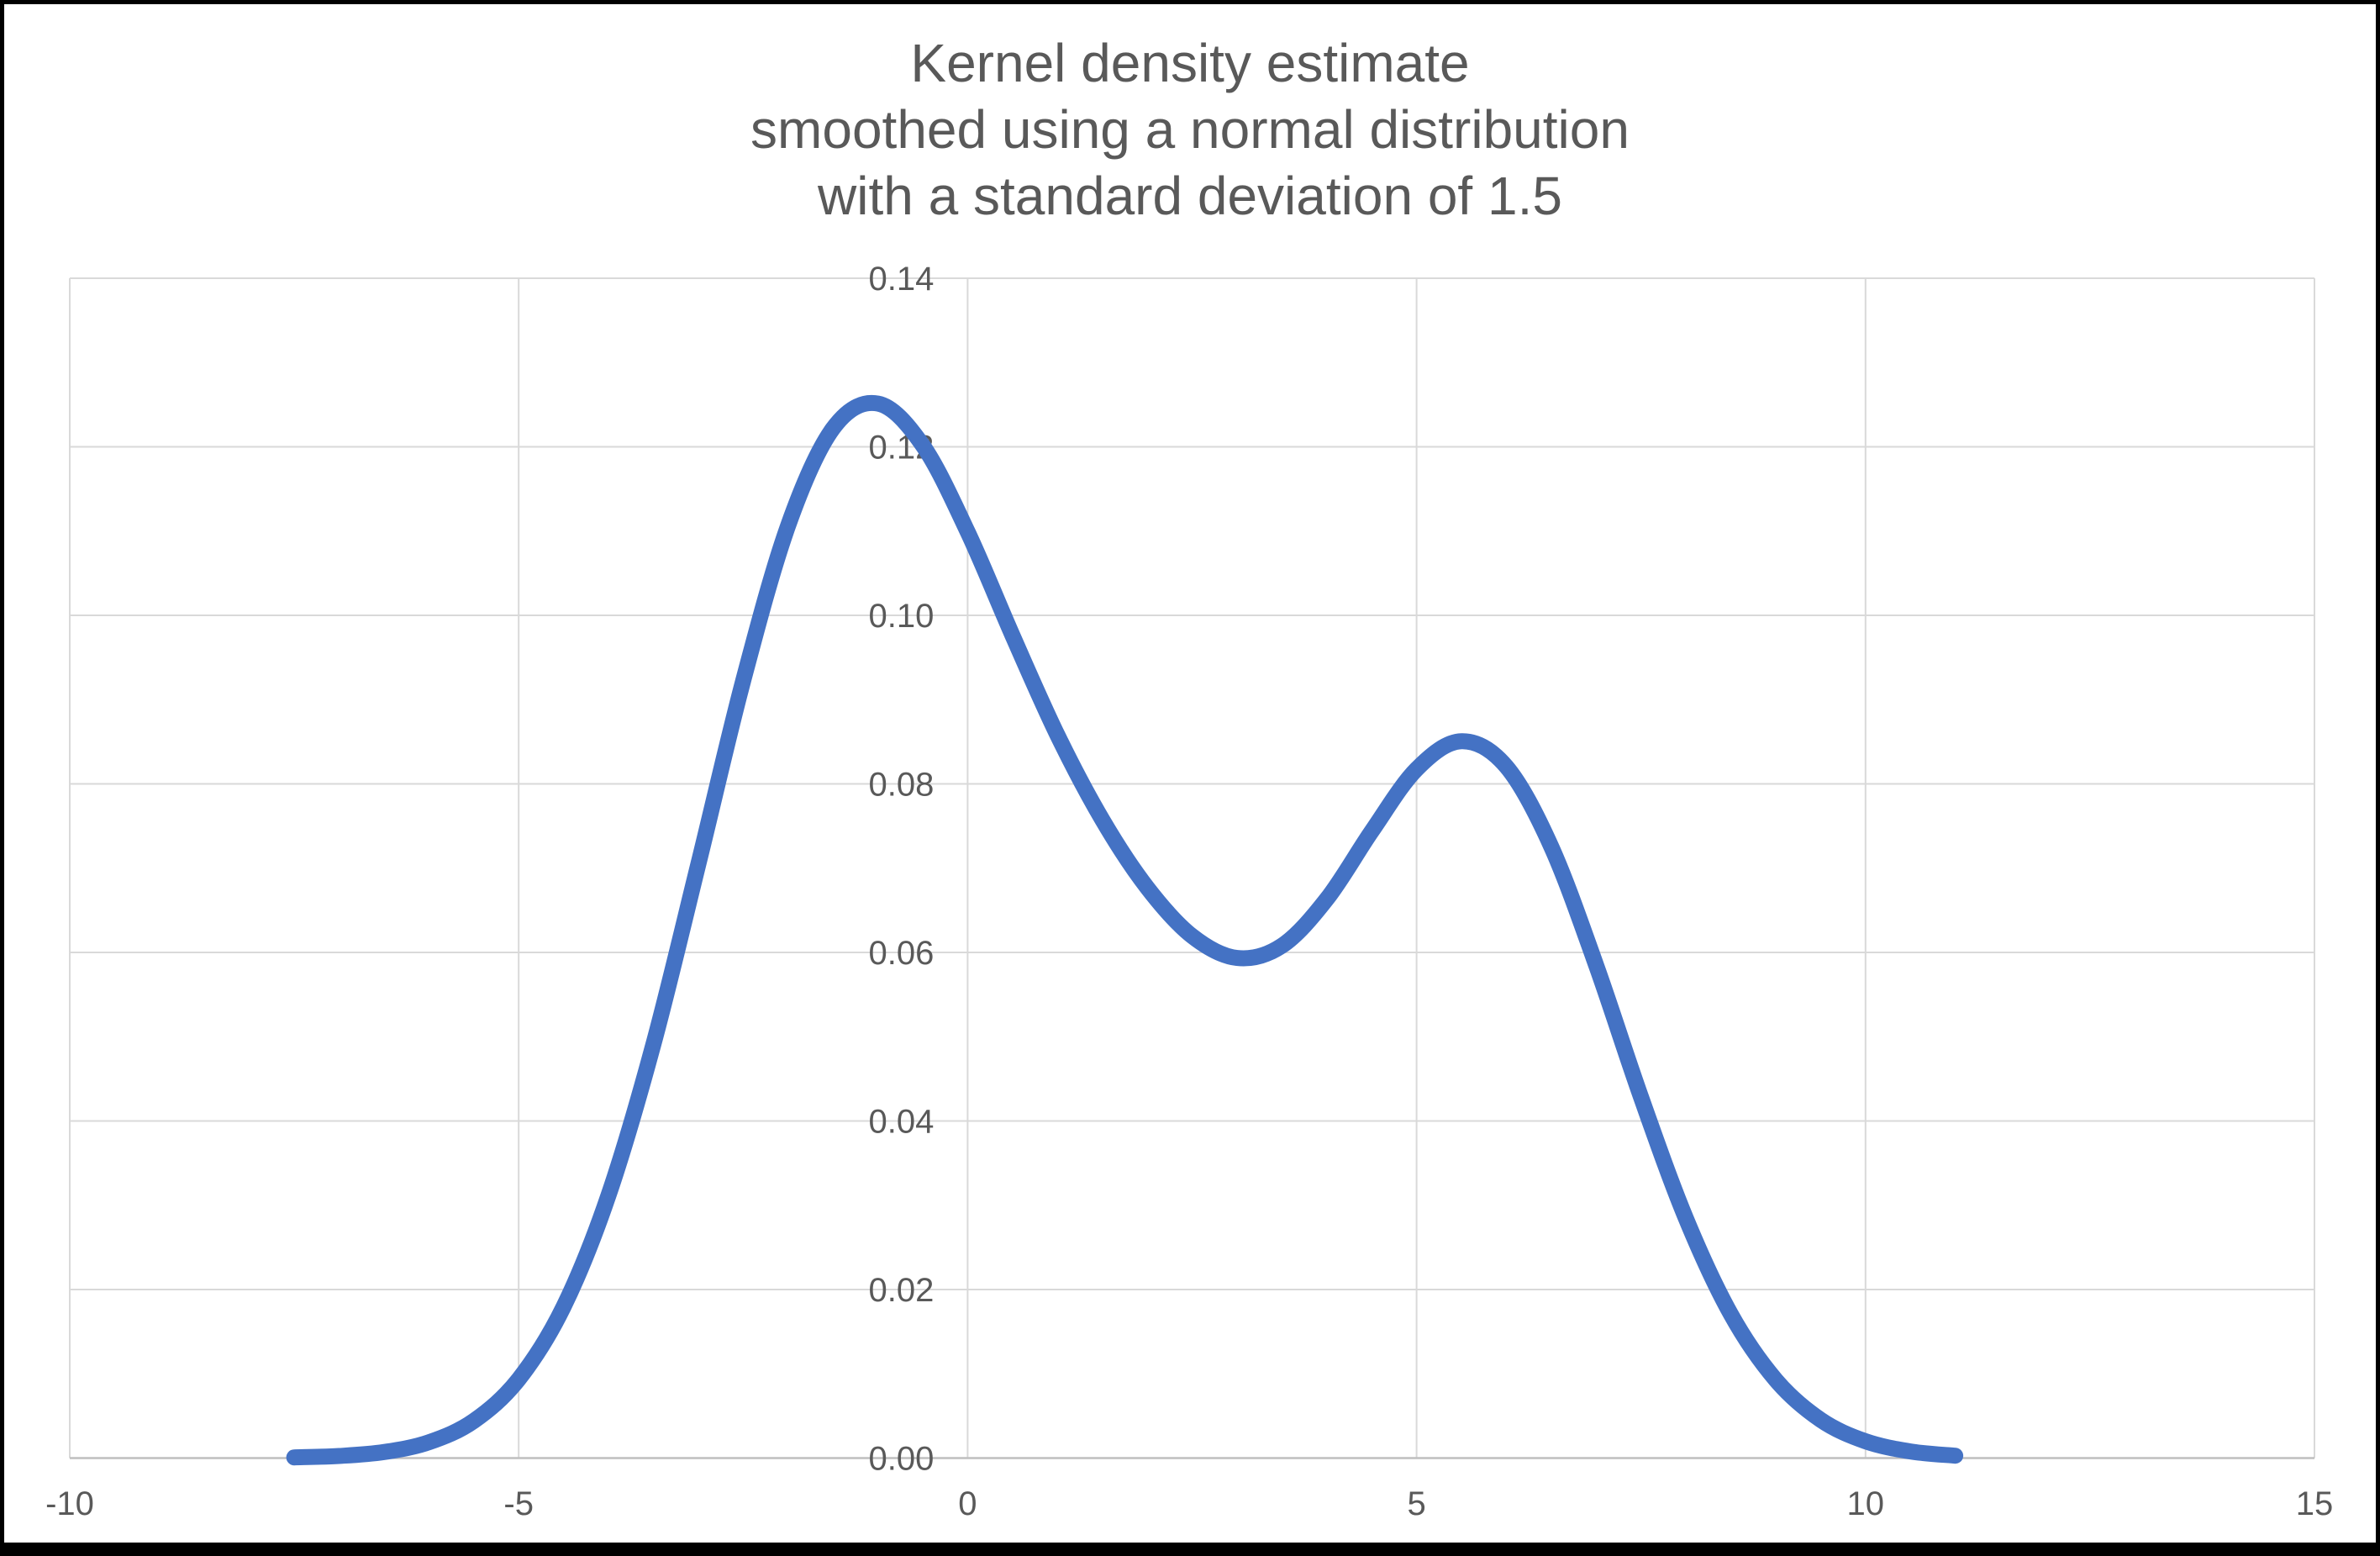 The width and height of the screenshot is (2380, 1556). What do you see at coordinates (902, 785) in the screenshot?
I see `y-tick-label: 0.08` at bounding box center [902, 785].